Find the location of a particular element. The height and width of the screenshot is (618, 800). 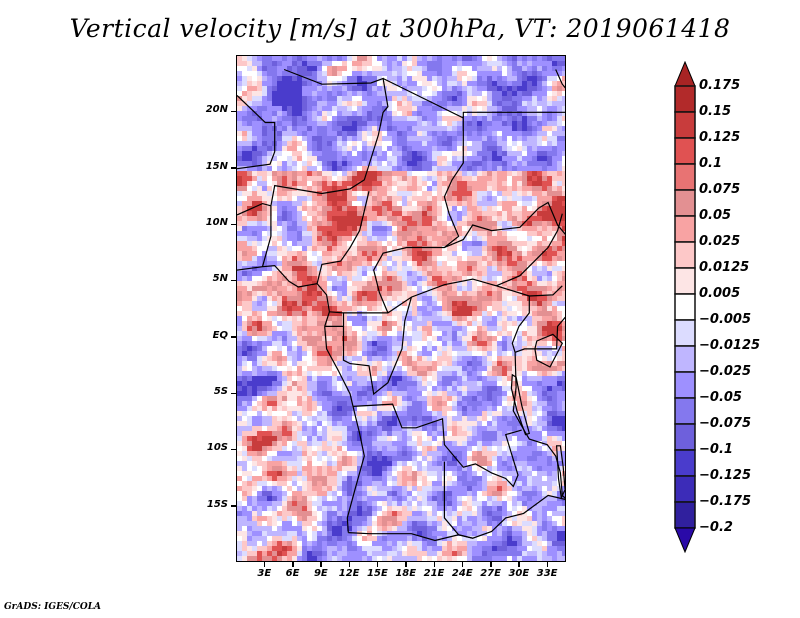

colorbar-label: 0.0125 is located at coordinates (724, 267).